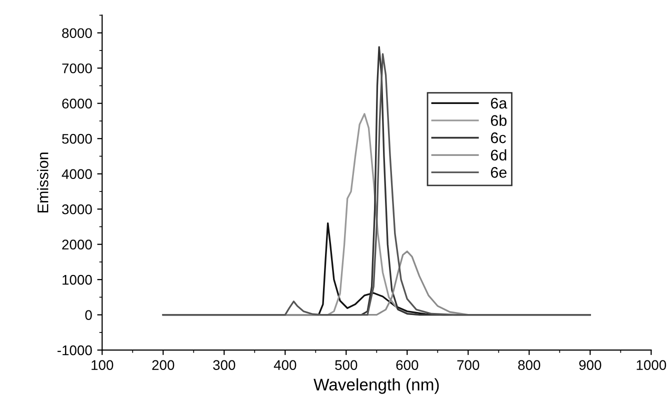 This screenshot has height=401, width=672. Describe the element at coordinates (651, 365) in the screenshot. I see `x-tick-label: 1000` at that location.